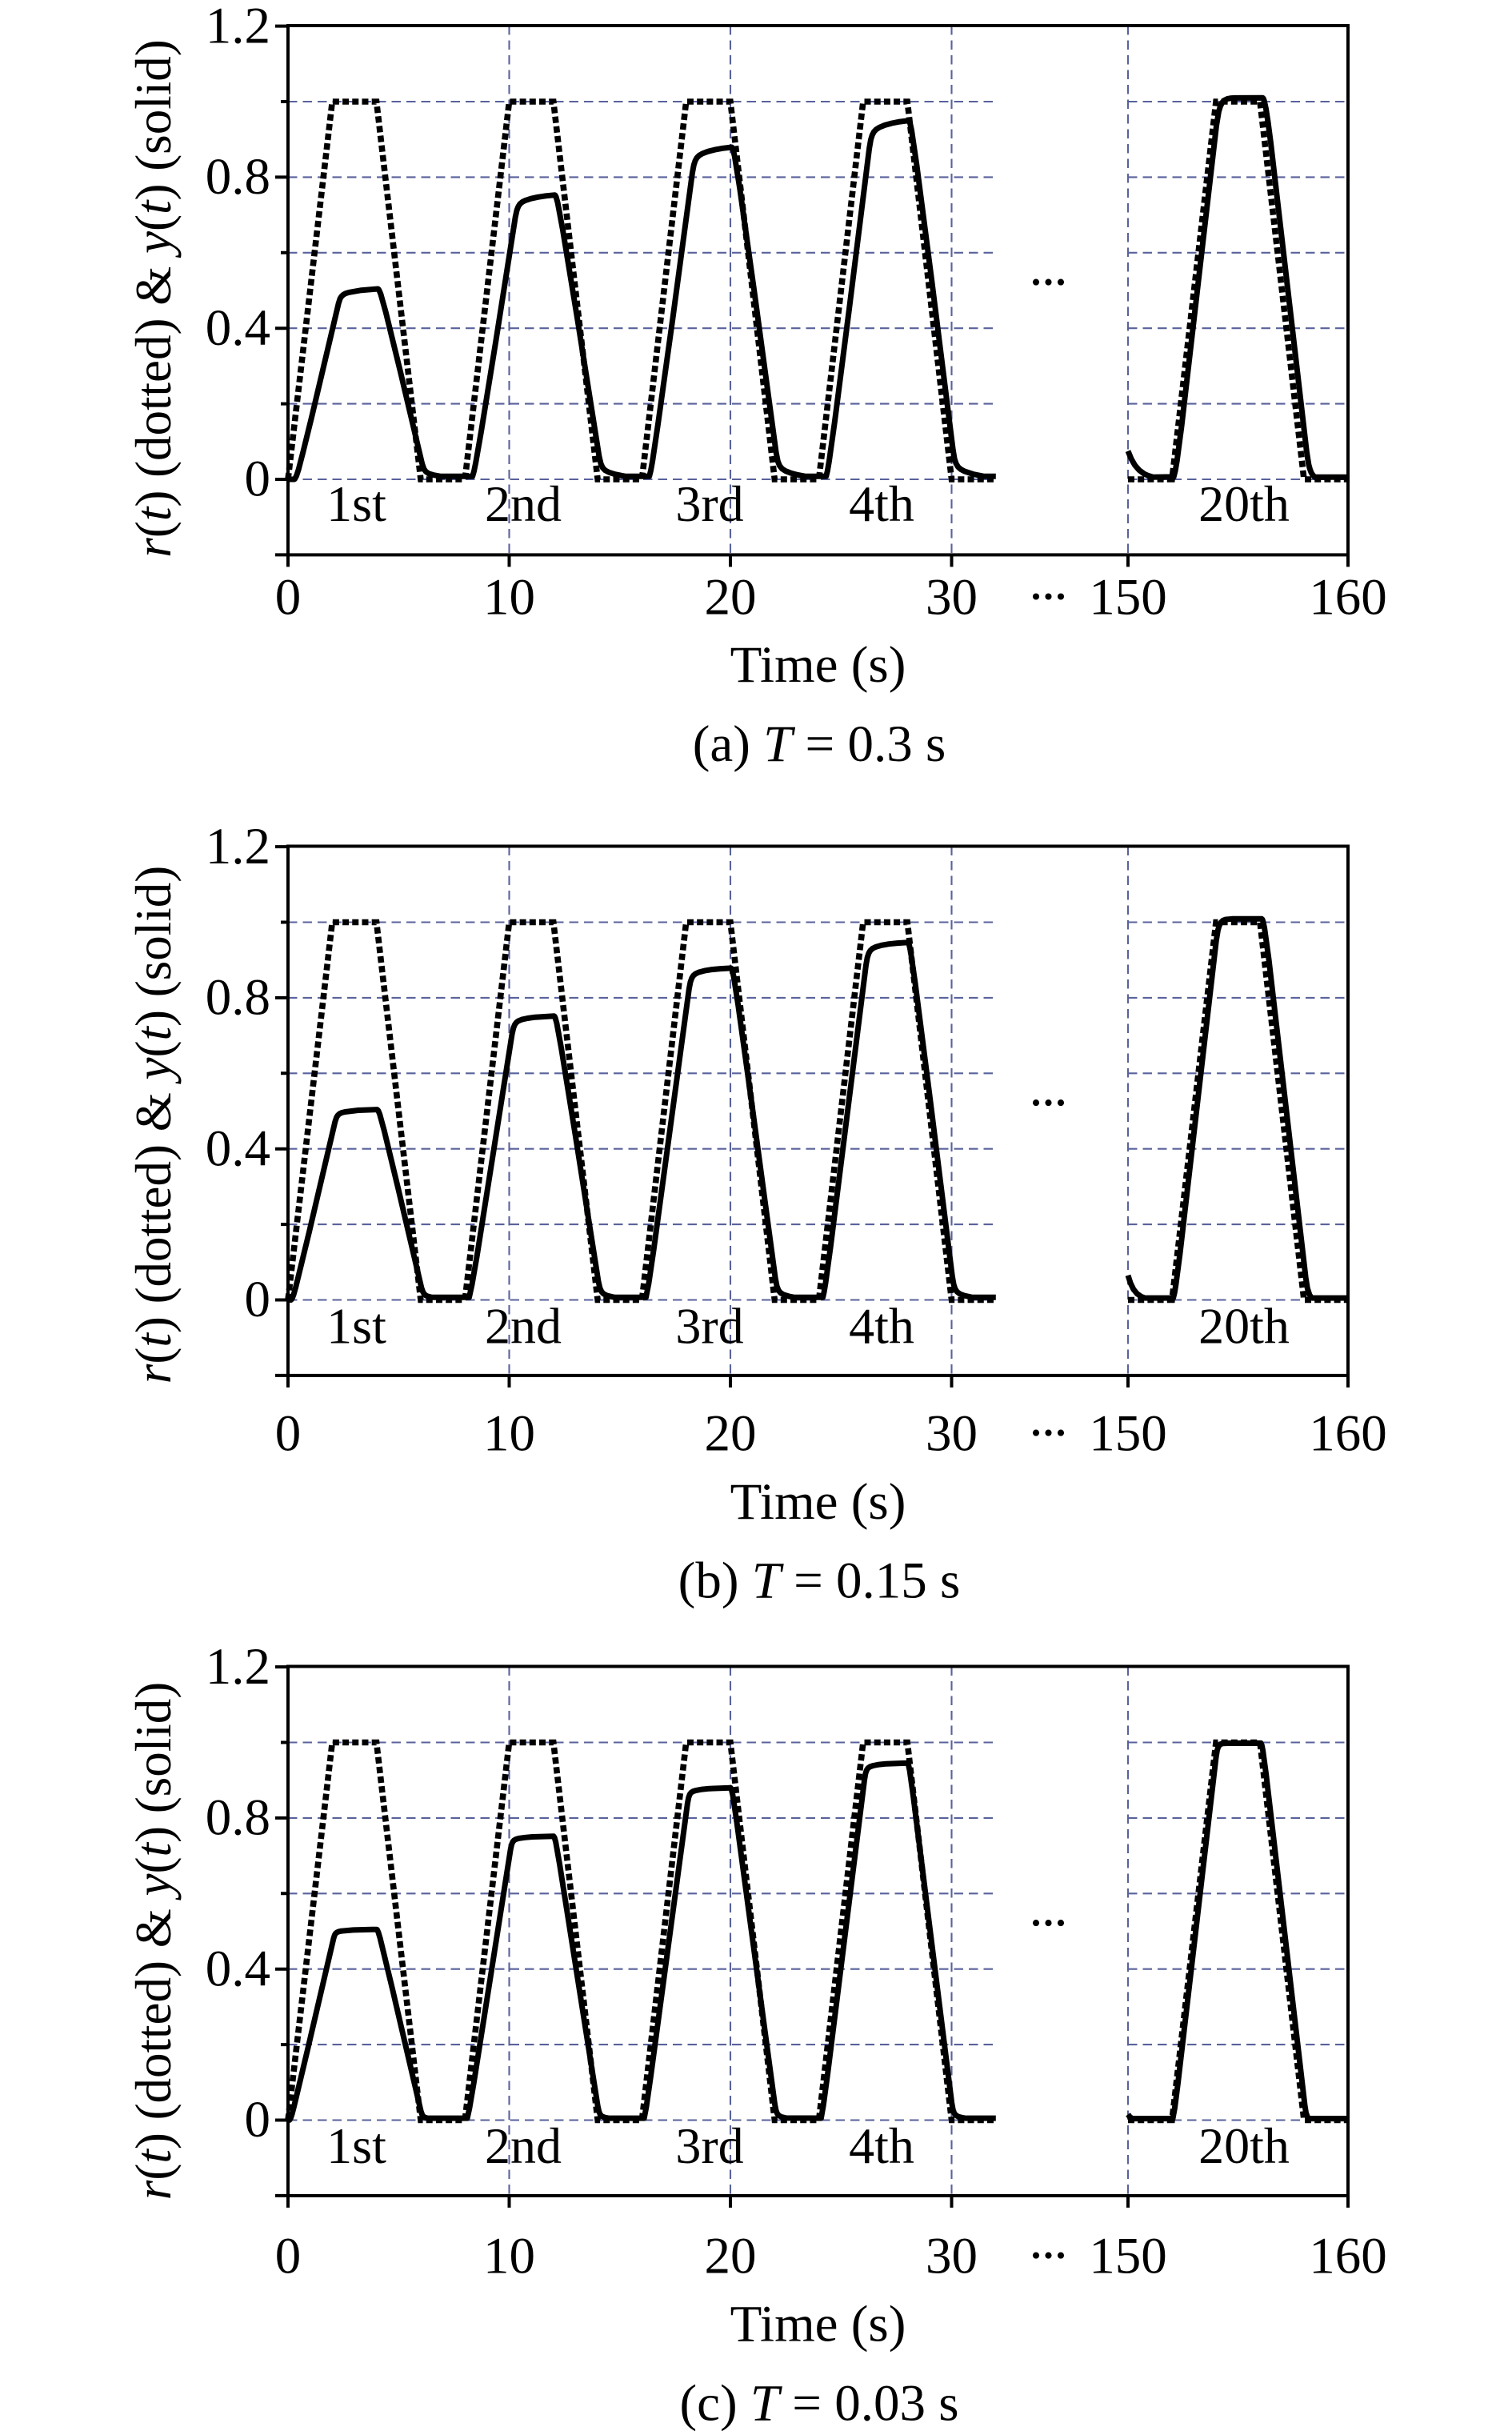 This screenshot has height=2431, width=1512. I want to click on svg-text: (c) T = 0.03 s, so click(818, 2403).